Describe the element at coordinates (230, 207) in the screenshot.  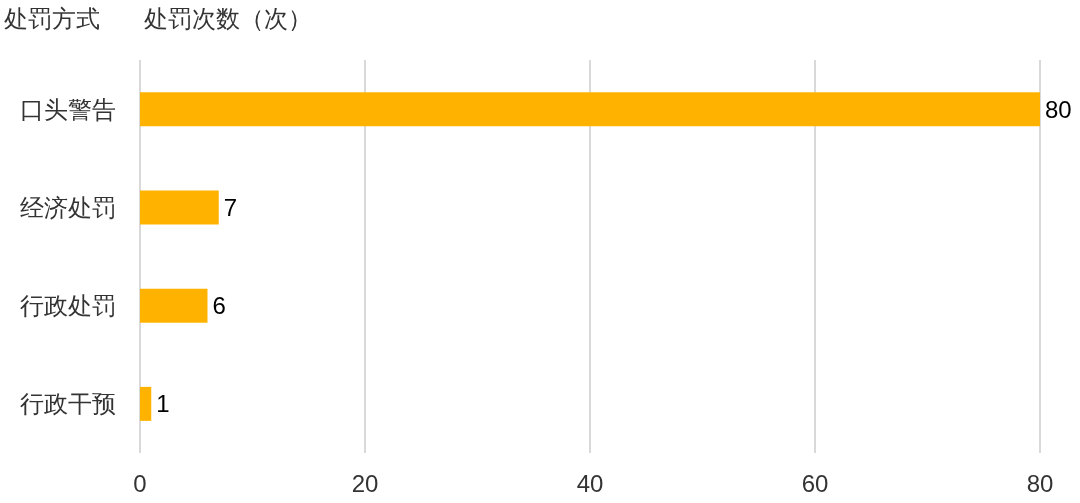
I see `data-label: 7` at that location.